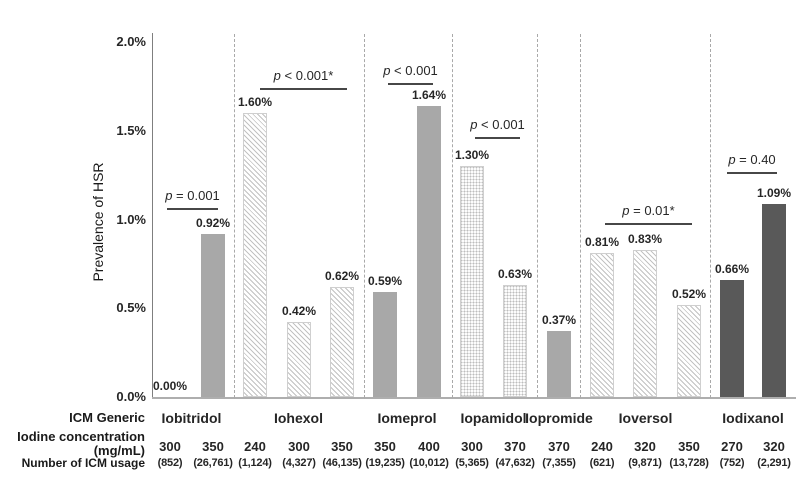 This screenshot has width=800, height=500. What do you see at coordinates (255, 463) in the screenshot?
I see `icm-usage-count: (1,124)` at bounding box center [255, 463].